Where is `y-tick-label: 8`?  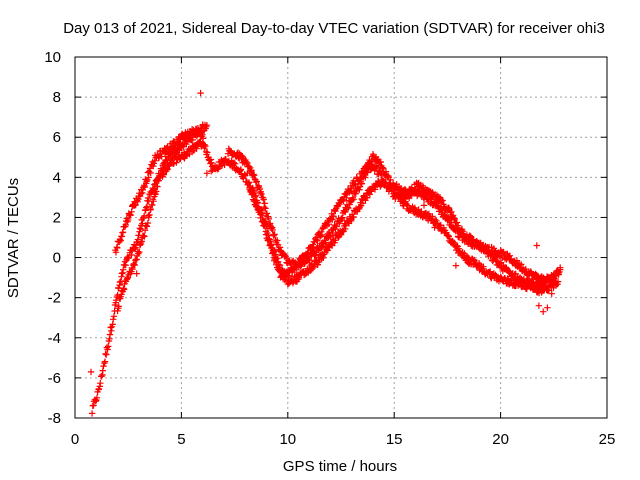 y-tick-label: 8 is located at coordinates (57, 97).